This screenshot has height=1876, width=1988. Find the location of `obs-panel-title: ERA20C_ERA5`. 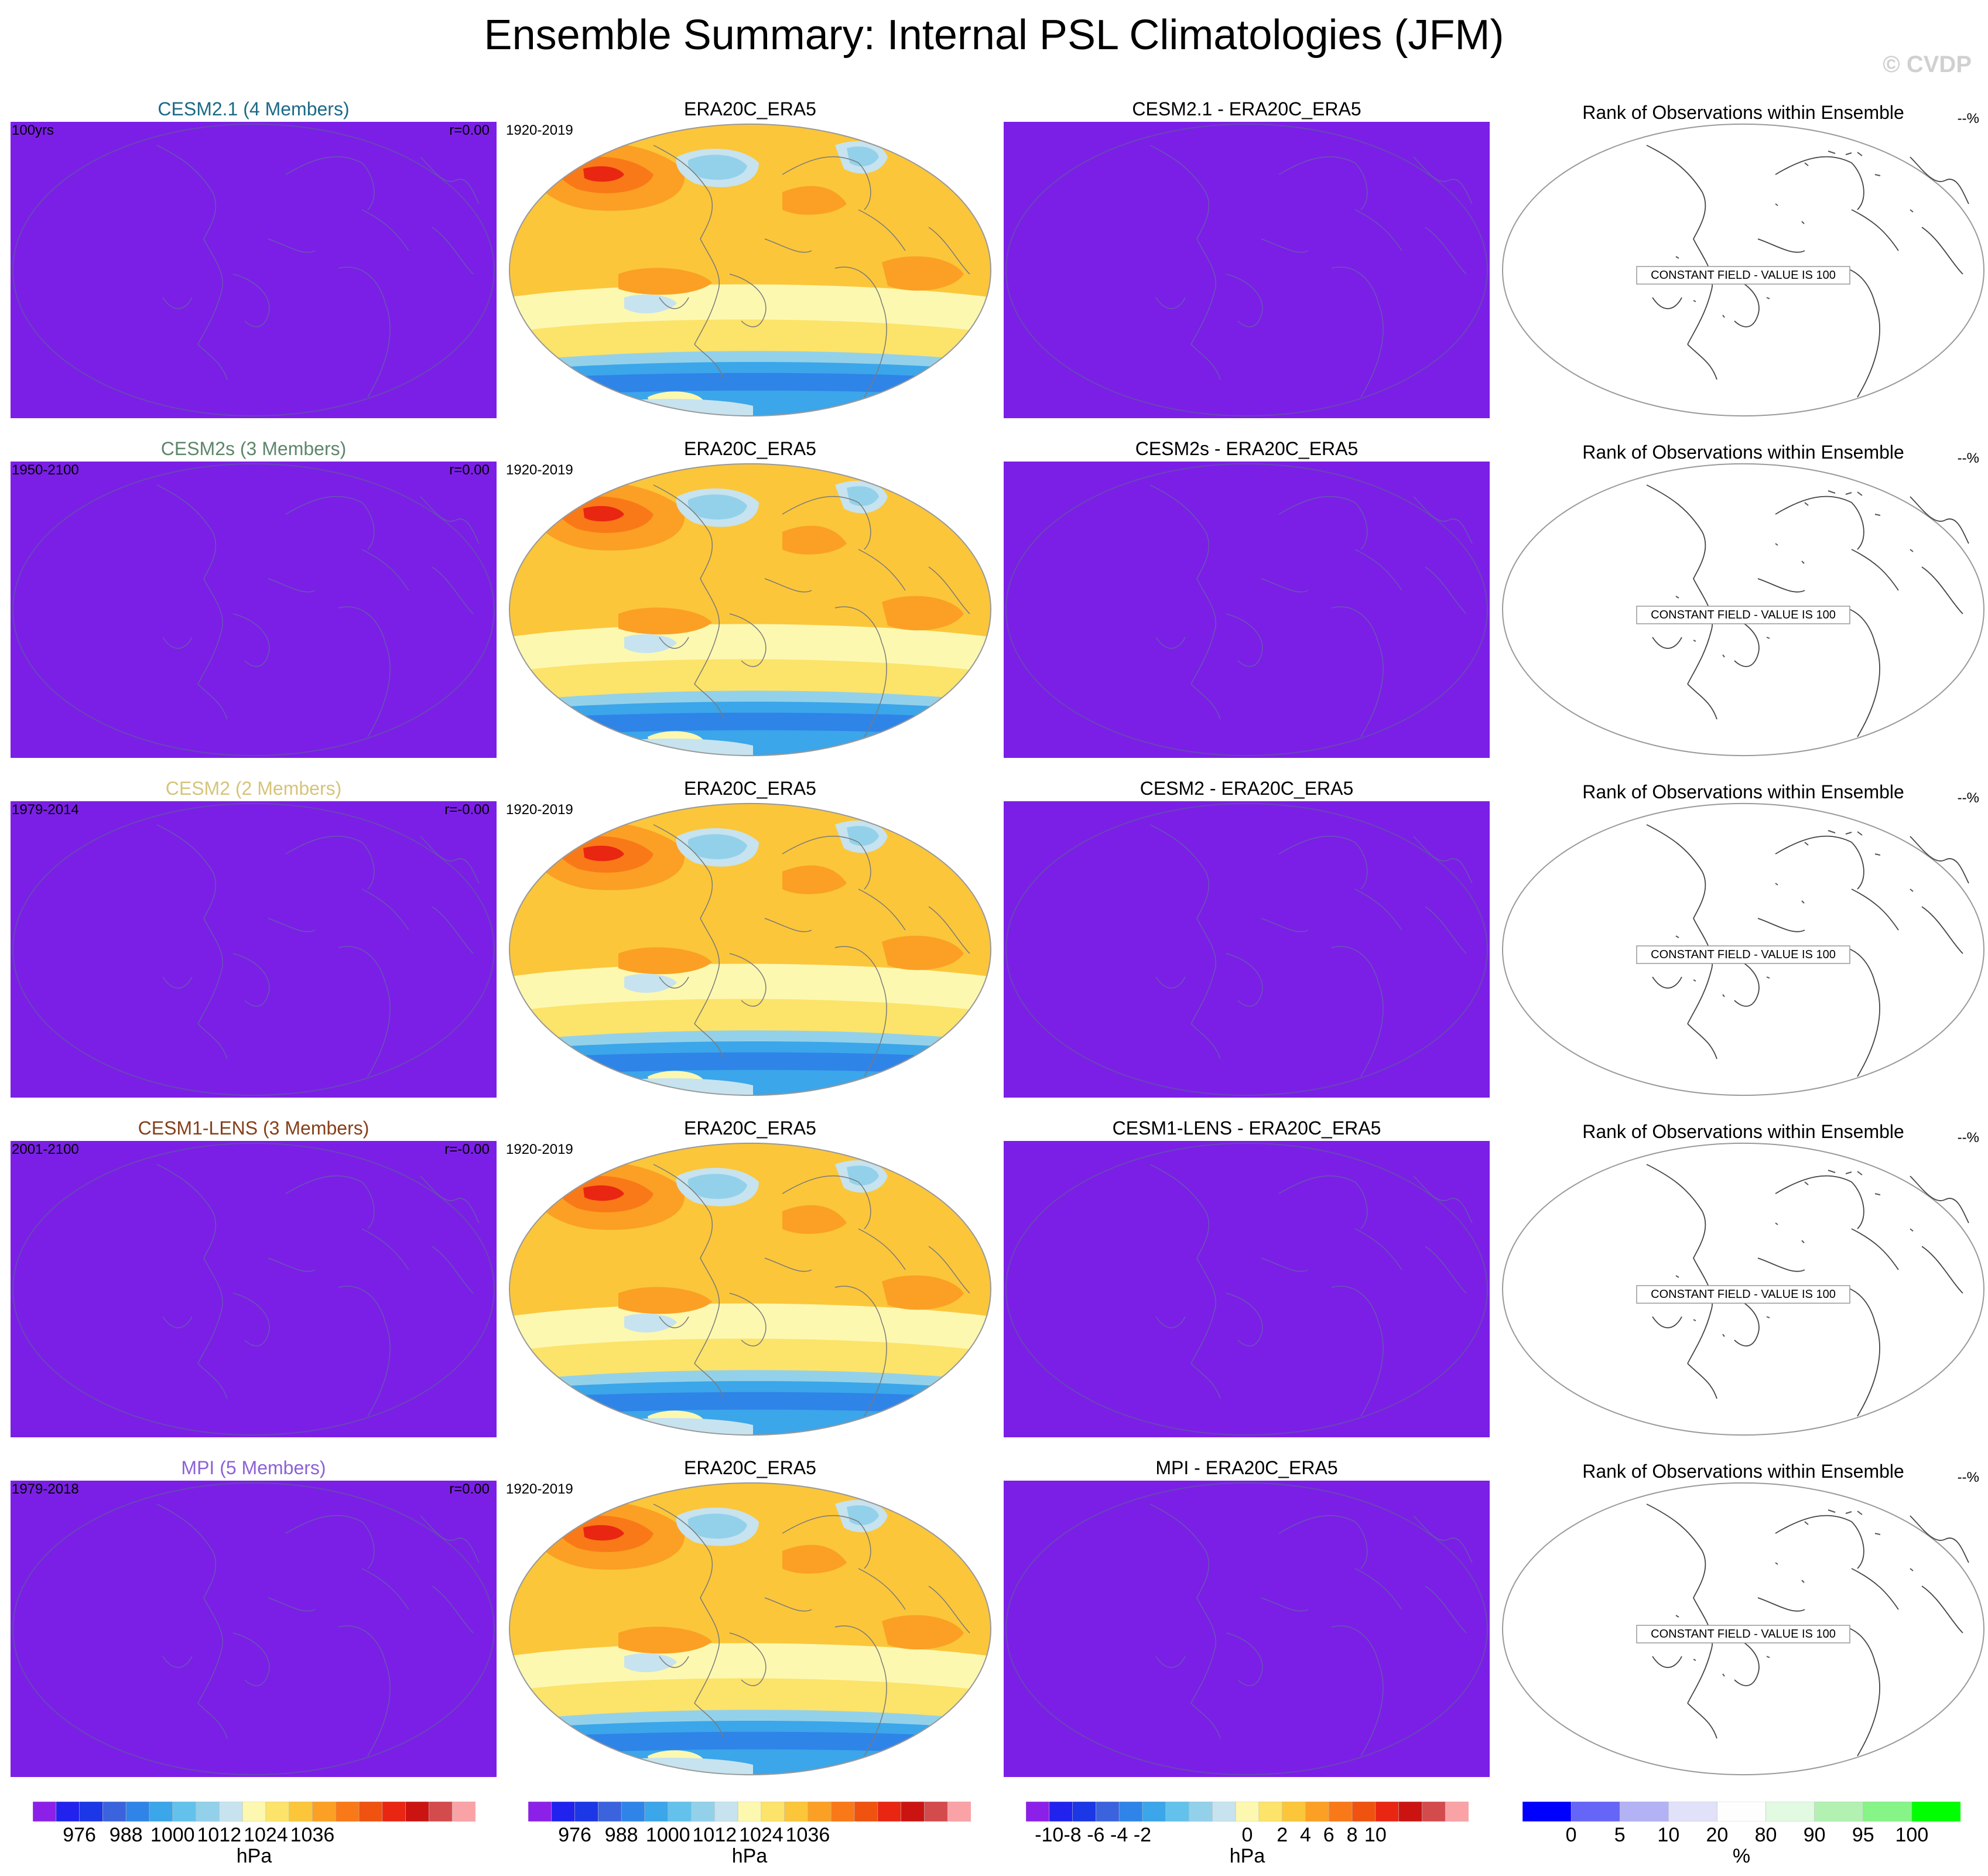

obs-panel-title: ERA20C_ERA5 is located at coordinates (750, 788).